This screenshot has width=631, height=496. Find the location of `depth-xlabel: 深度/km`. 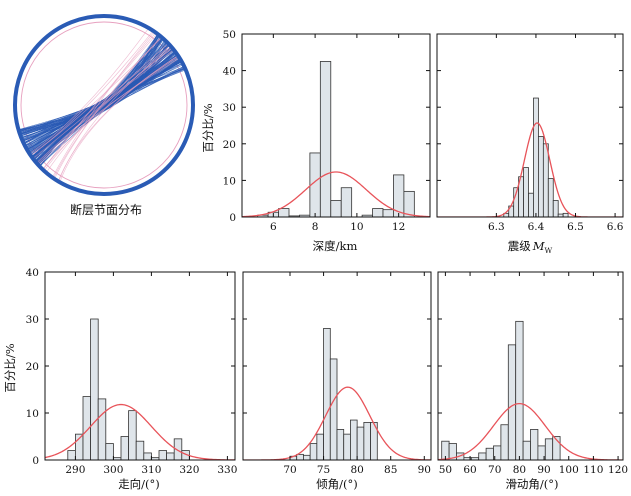

depth-xlabel: 深度/km is located at coordinates (335, 246).